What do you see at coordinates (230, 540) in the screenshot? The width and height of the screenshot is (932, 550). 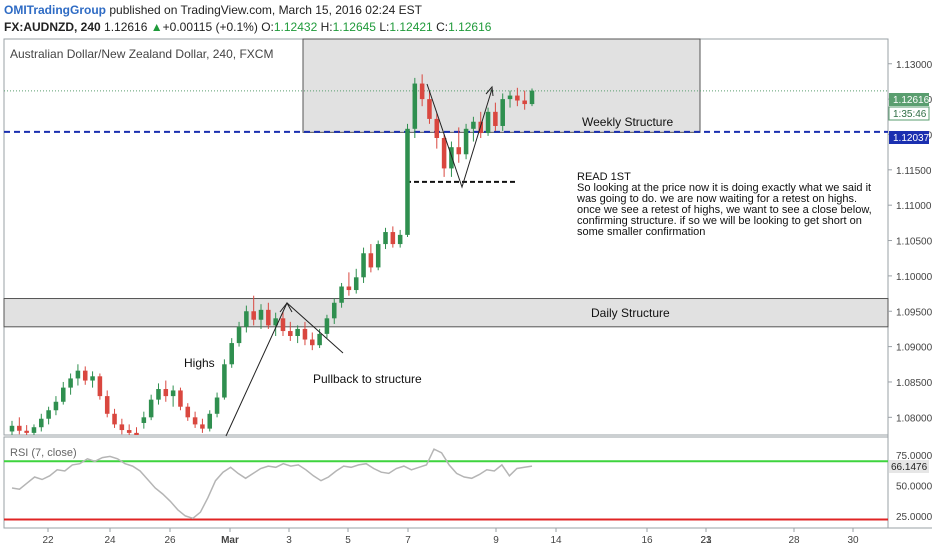 I see `time-tick-label: Mar` at bounding box center [230, 540].